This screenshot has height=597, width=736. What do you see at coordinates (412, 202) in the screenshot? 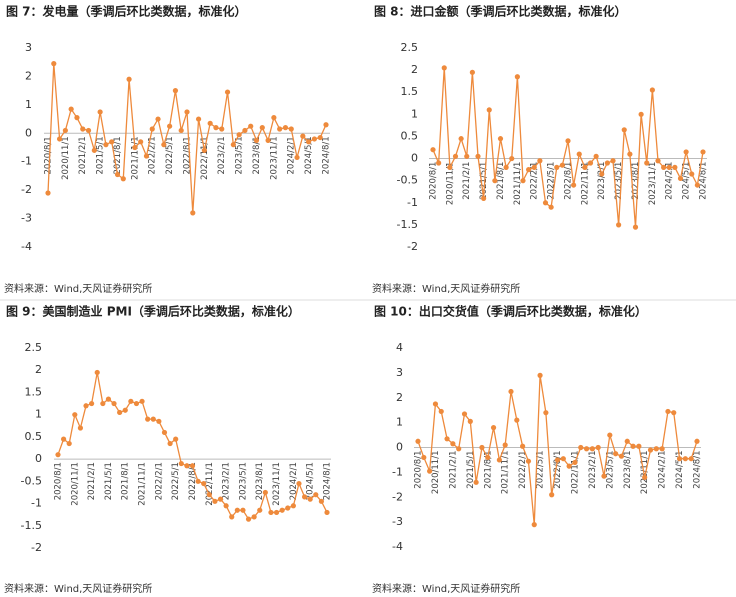
I see `y-tick-label: -1` at bounding box center [412, 202].